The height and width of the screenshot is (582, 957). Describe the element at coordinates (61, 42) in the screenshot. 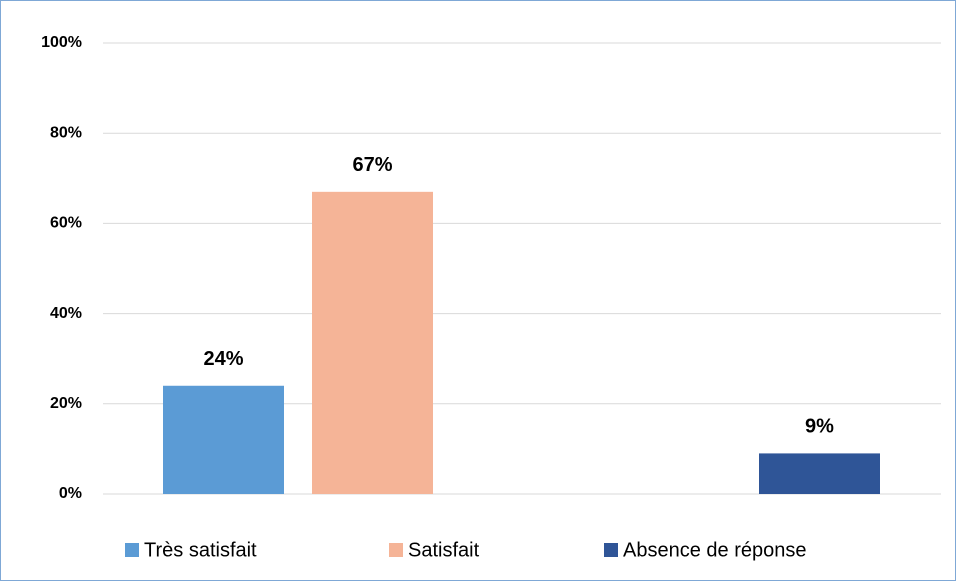

I see `y-tick-label: 100%` at that location.